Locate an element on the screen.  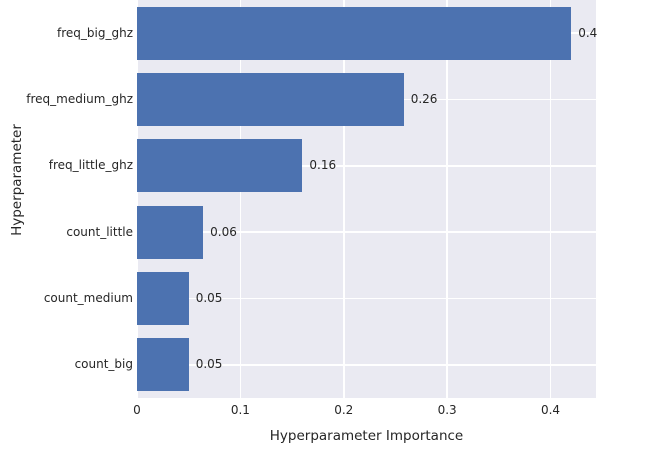
bar-count_big is located at coordinates (163, 365).